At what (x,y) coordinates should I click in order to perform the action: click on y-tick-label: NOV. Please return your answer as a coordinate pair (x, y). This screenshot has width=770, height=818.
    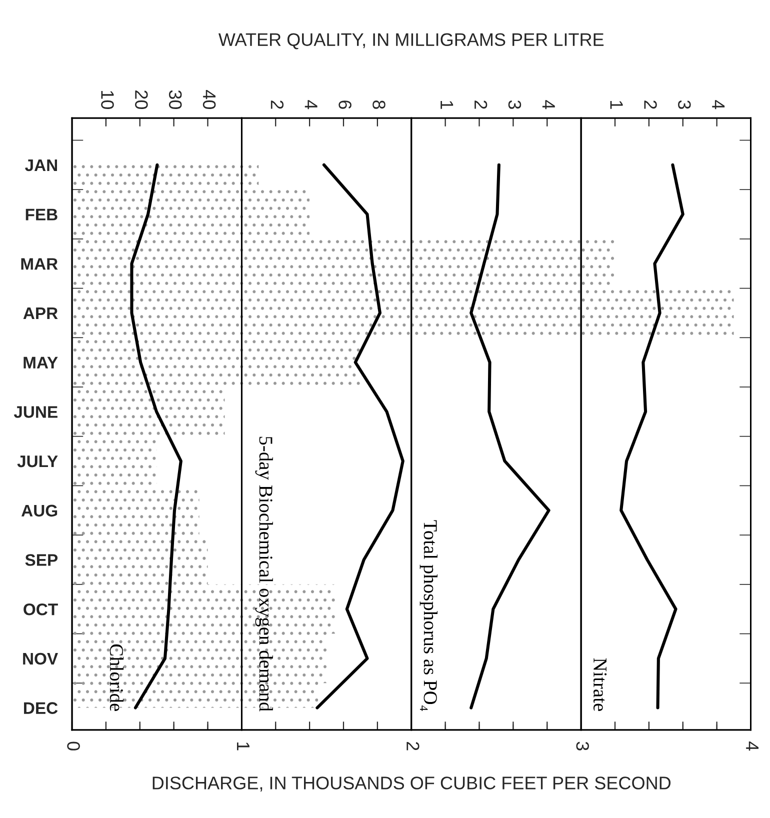
    Looking at the image, I should click on (40, 658).